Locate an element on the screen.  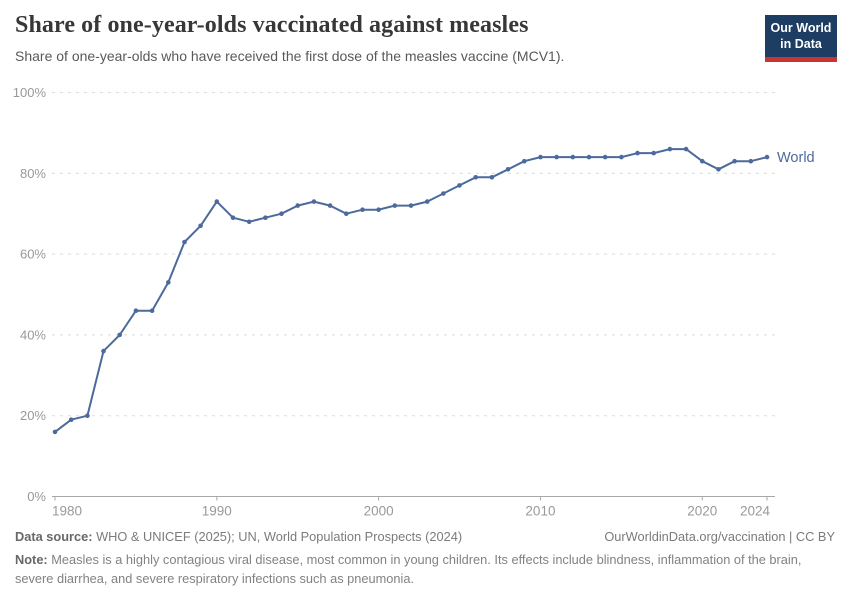
x-axis-tick-label: 2020 is located at coordinates (702, 511).